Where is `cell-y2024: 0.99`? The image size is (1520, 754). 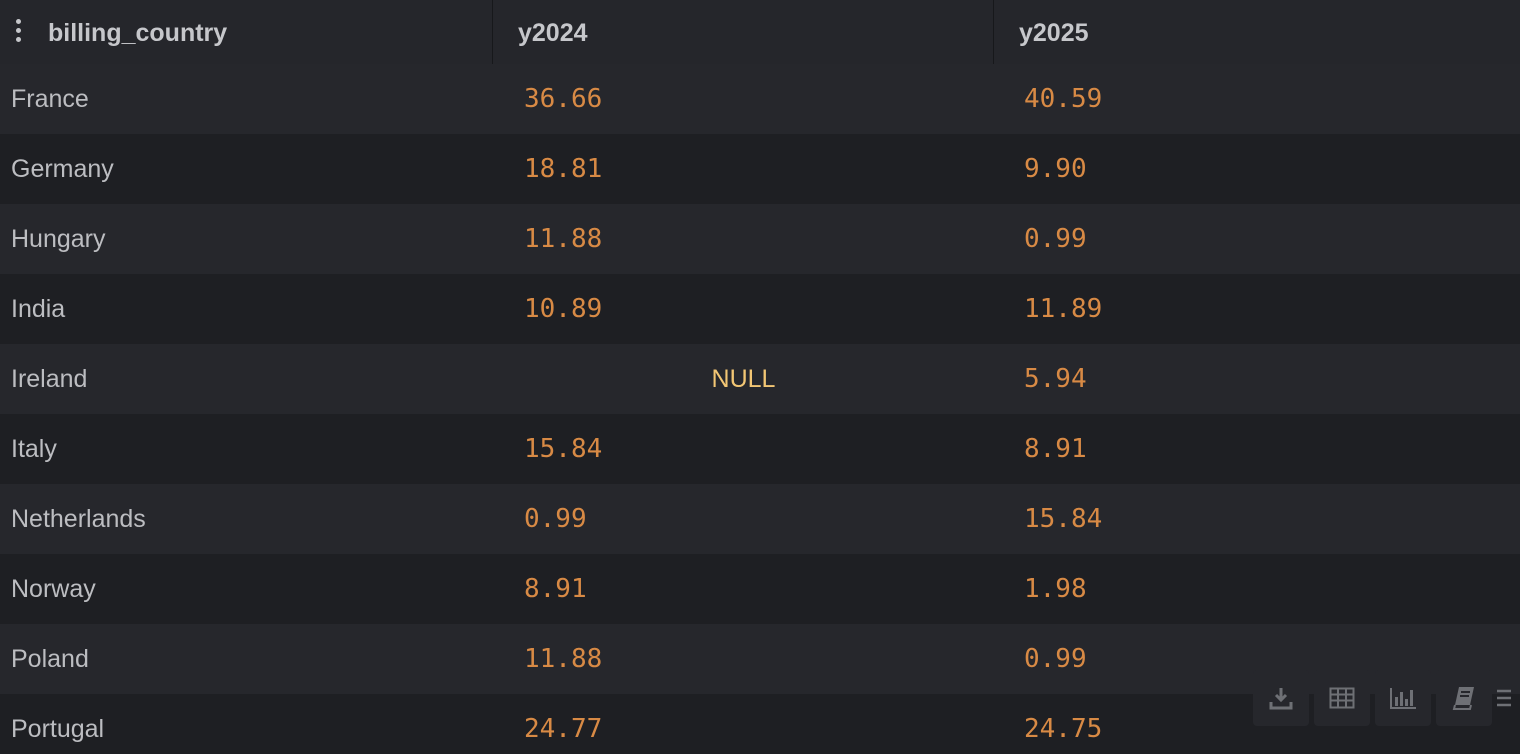 cell-y2024: 0.99 is located at coordinates (555, 519).